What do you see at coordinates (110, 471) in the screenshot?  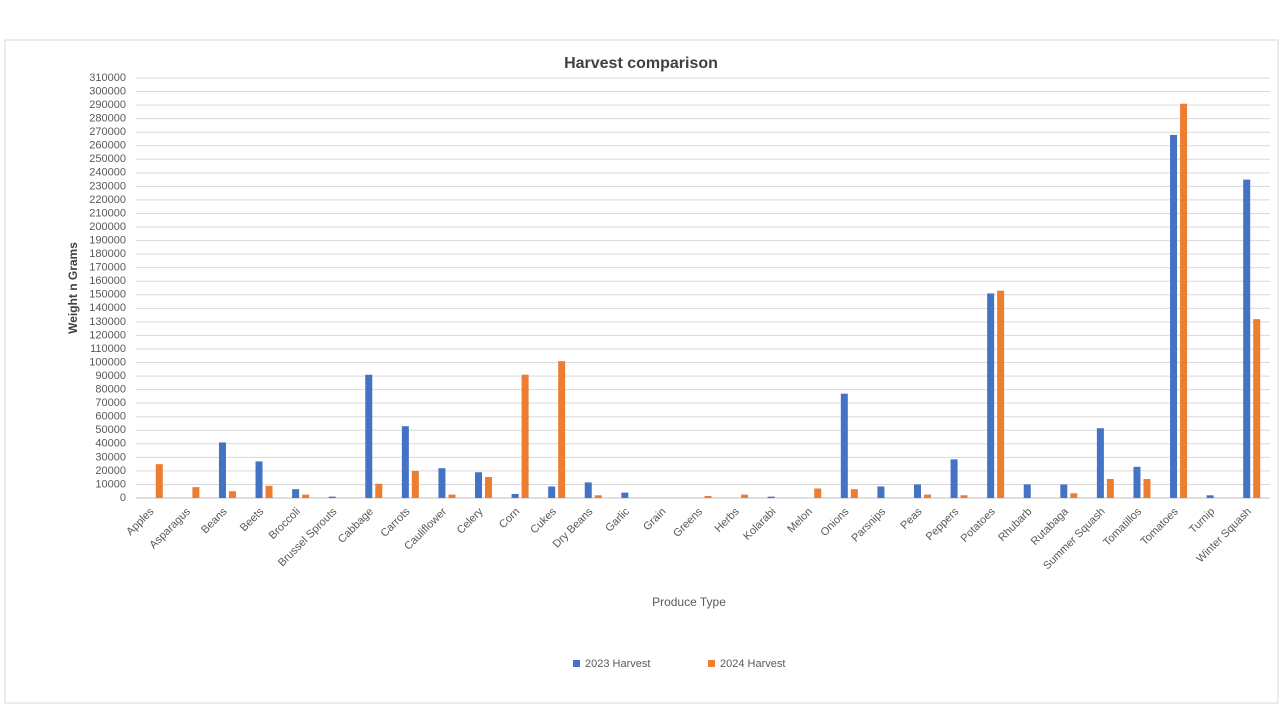 I see `y-tick-label: 20000` at bounding box center [110, 471].